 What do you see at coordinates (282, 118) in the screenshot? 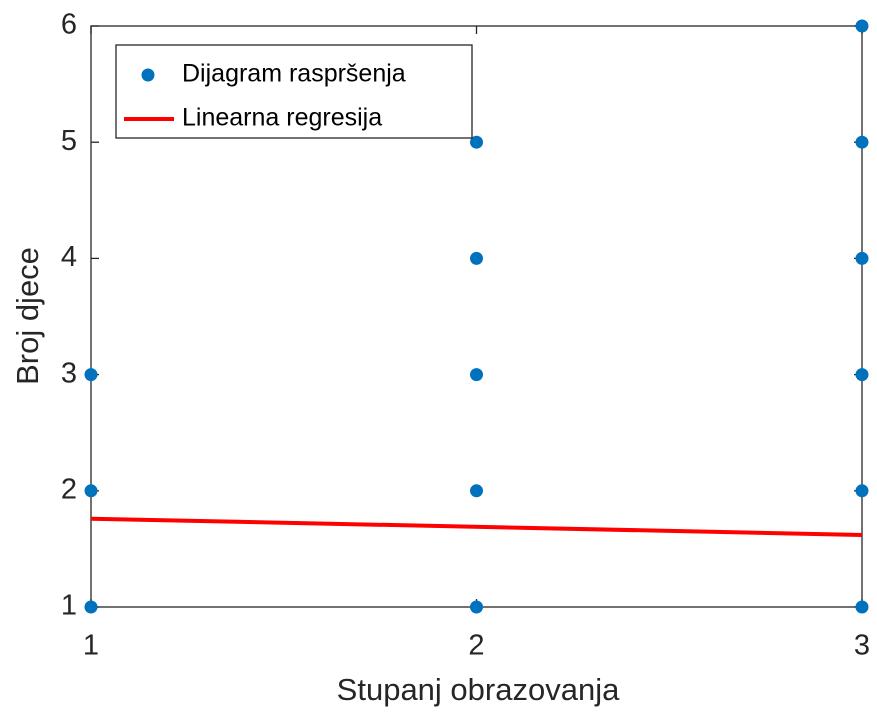
I see `legend-label: Linearna regresija` at bounding box center [282, 118].